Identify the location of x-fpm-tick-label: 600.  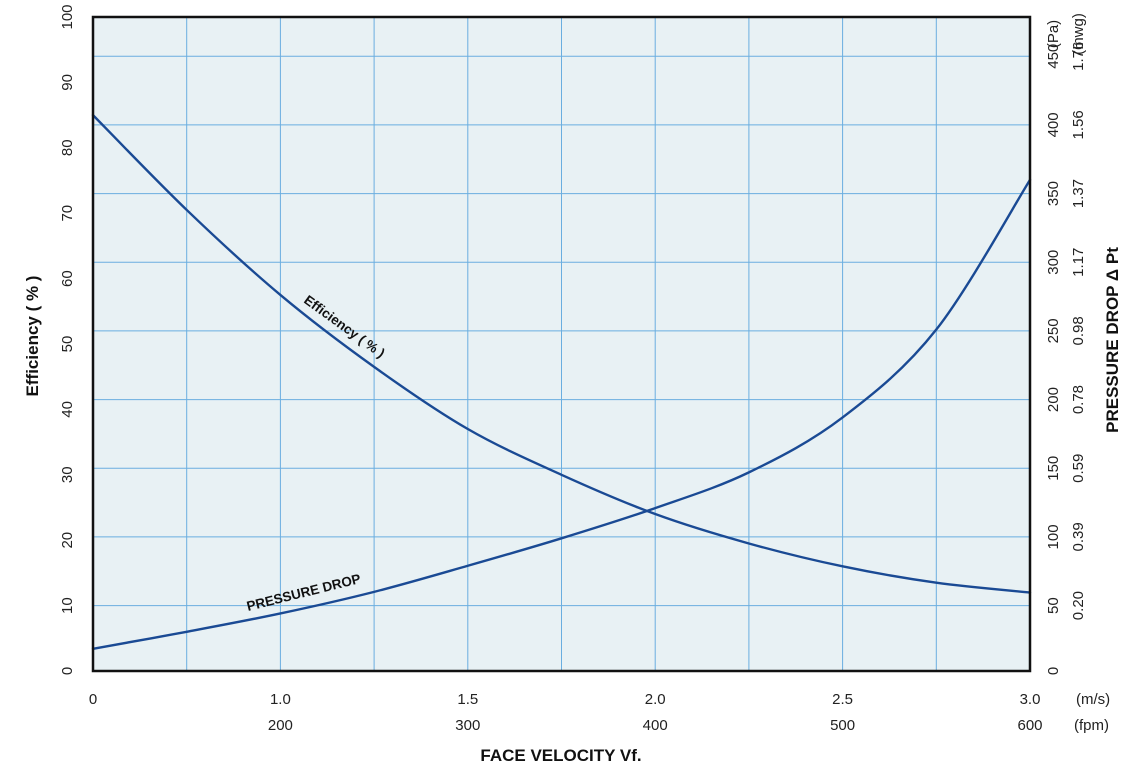
(1029, 725).